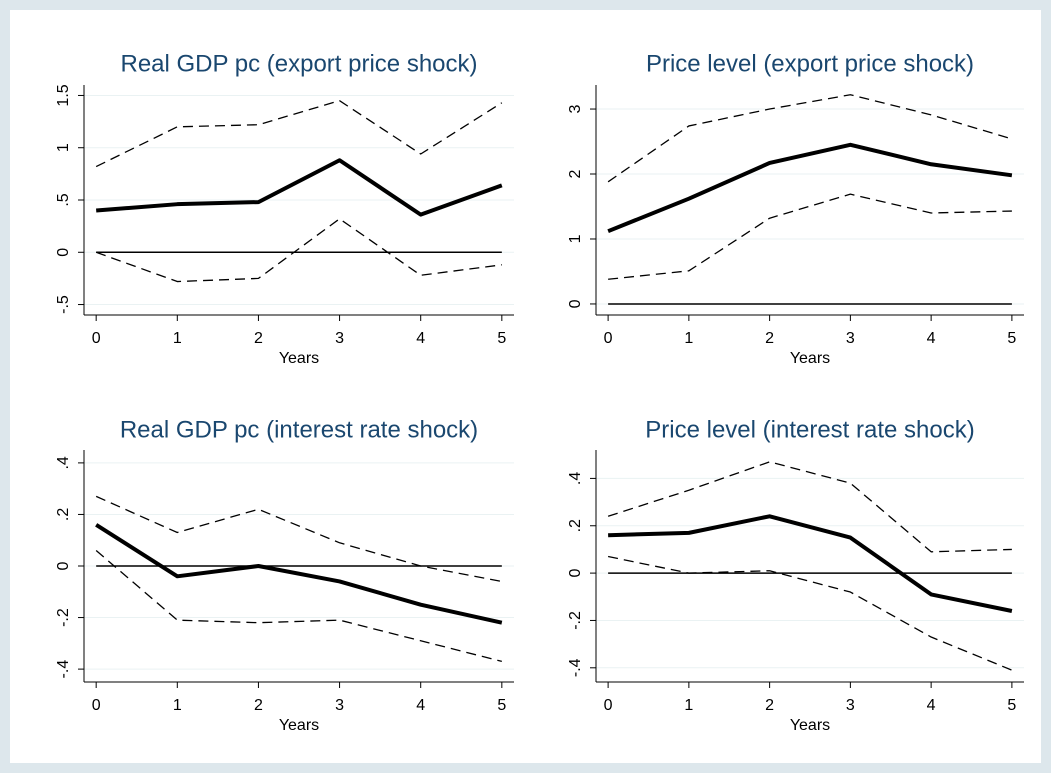 This screenshot has width=1051, height=773. What do you see at coordinates (809, 429) in the screenshot?
I see `panel-title: Price level (interest rate shock)` at bounding box center [809, 429].